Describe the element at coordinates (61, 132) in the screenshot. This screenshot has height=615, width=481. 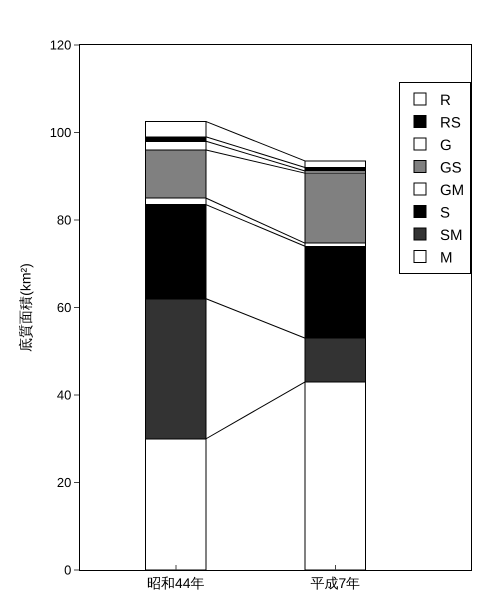
I see `y-tick-label: 100` at that location.